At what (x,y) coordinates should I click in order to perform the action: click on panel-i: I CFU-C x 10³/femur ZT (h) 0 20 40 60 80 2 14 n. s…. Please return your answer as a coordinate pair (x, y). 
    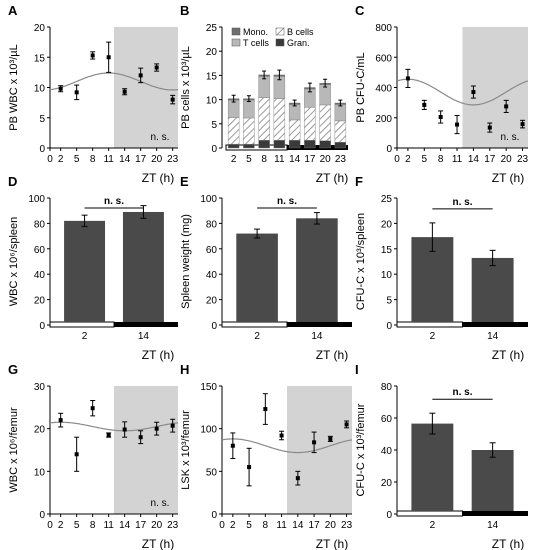
    Looking at the image, I should click on (441, 456).